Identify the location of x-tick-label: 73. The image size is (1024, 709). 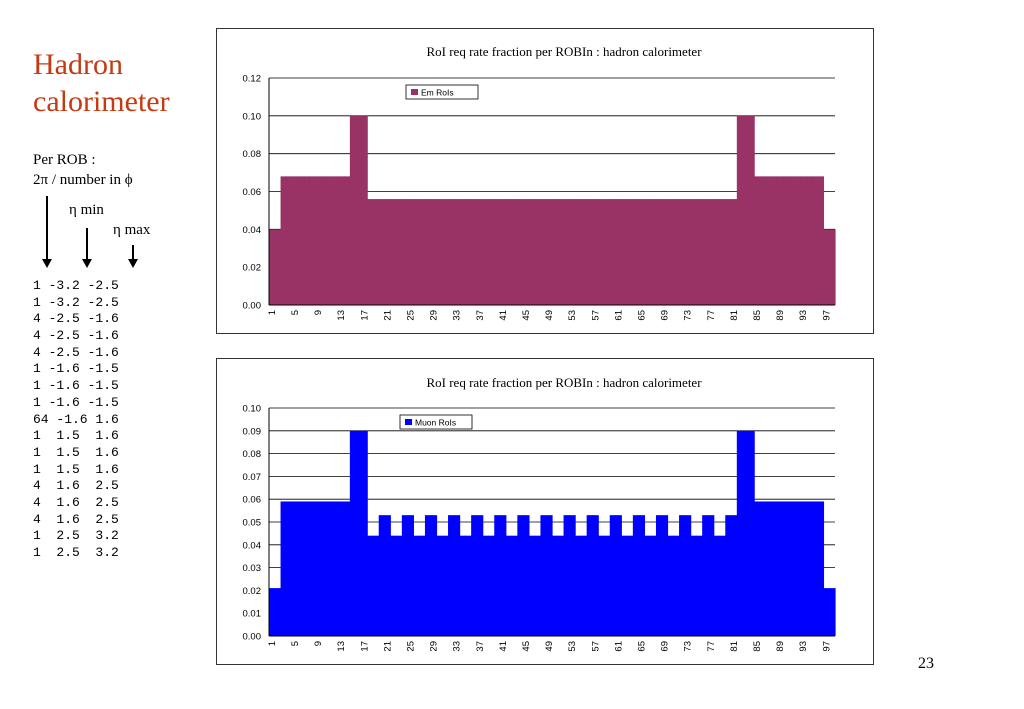
(688, 315).